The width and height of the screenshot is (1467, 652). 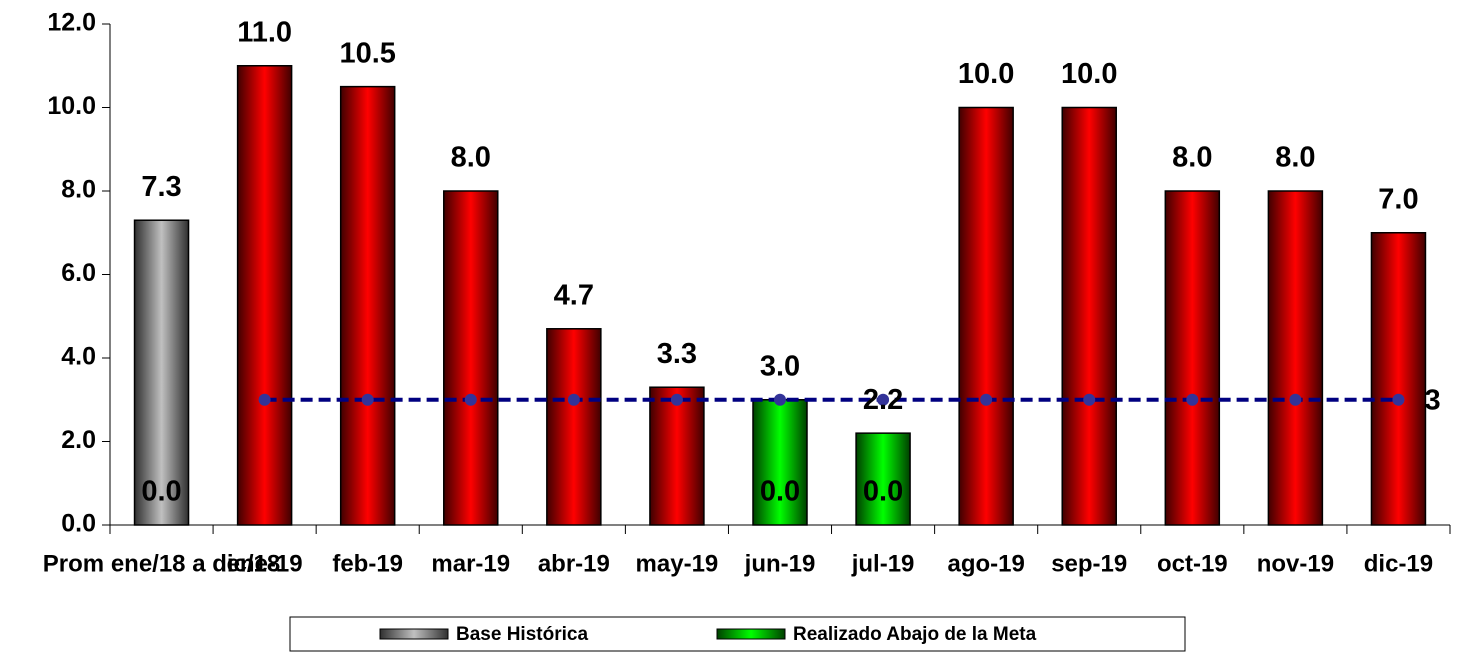 What do you see at coordinates (883, 563) in the screenshot?
I see `x-tick-label: jul-19` at bounding box center [883, 563].